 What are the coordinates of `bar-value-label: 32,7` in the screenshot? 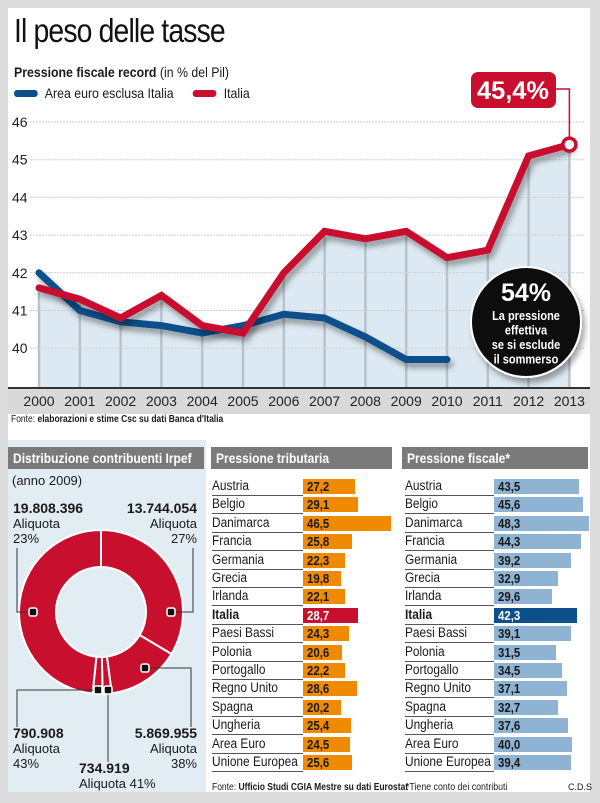 It's located at (509, 707).